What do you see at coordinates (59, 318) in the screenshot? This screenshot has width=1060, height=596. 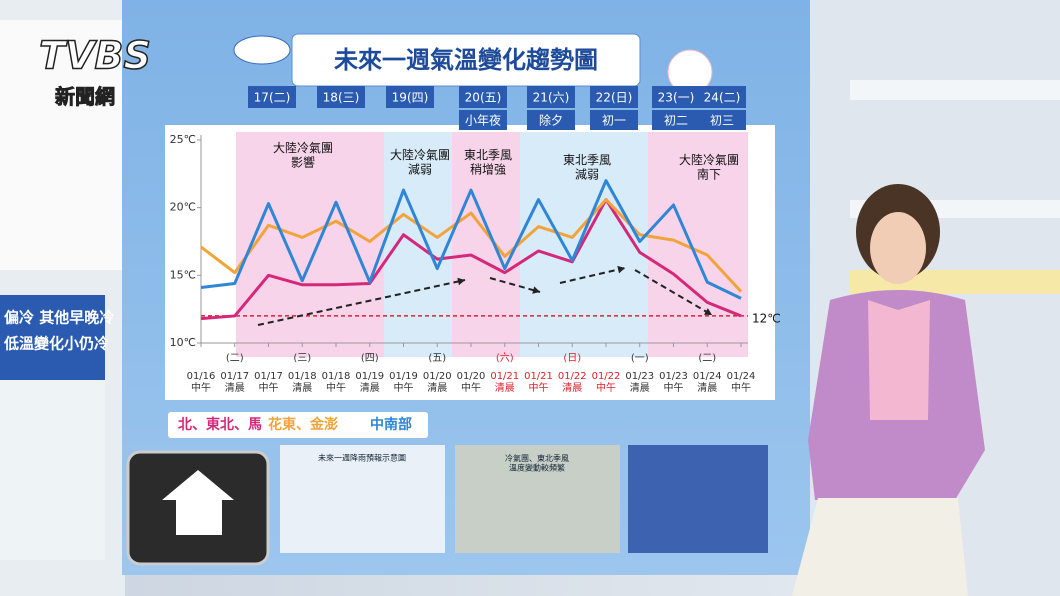 I see `side-text: 偏冷 其他早晚冷` at bounding box center [59, 318].